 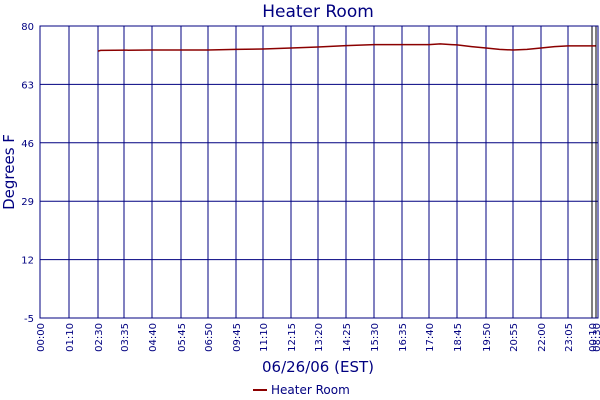 What do you see at coordinates (318, 367) in the screenshot?
I see `x-axis-label: 06/26/06 (EST)` at bounding box center [318, 367].